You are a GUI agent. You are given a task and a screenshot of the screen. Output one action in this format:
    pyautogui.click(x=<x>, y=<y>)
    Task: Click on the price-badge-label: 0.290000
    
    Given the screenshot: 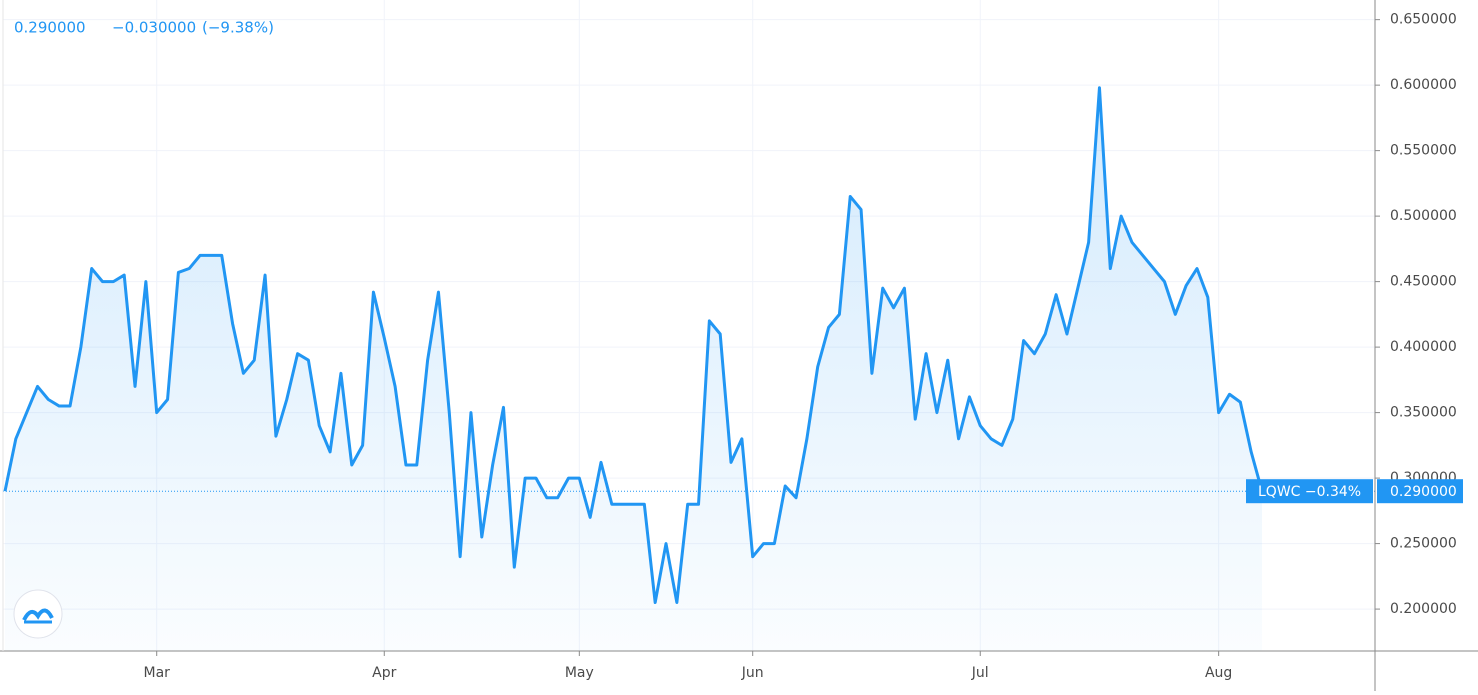 What is the action you would take?
    pyautogui.click(x=1423, y=492)
    